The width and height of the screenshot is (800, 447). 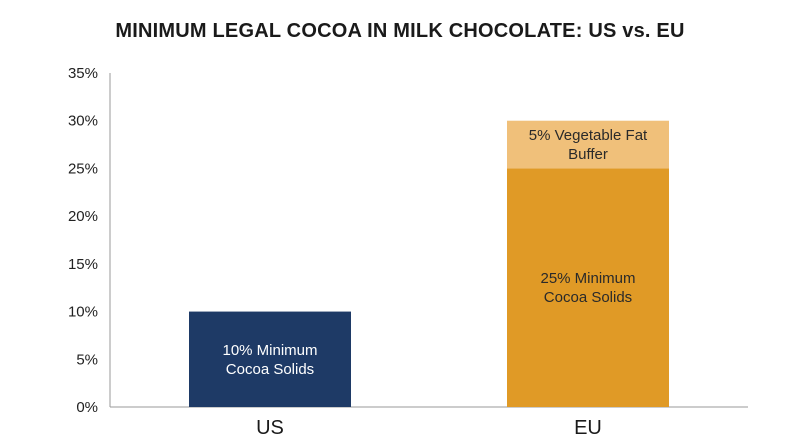 What do you see at coordinates (588, 135) in the screenshot?
I see `bar-segment-label: 5% Vegetable Fat` at bounding box center [588, 135].